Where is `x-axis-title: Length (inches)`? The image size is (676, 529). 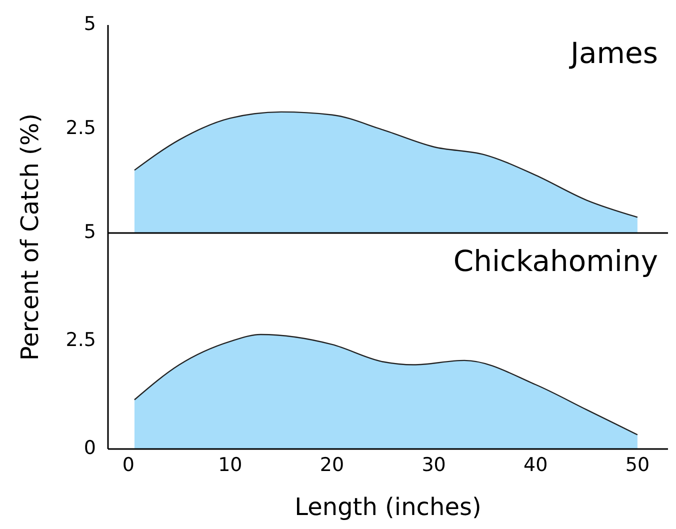
x-axis-title: Length (inches) is located at coordinates (388, 507).